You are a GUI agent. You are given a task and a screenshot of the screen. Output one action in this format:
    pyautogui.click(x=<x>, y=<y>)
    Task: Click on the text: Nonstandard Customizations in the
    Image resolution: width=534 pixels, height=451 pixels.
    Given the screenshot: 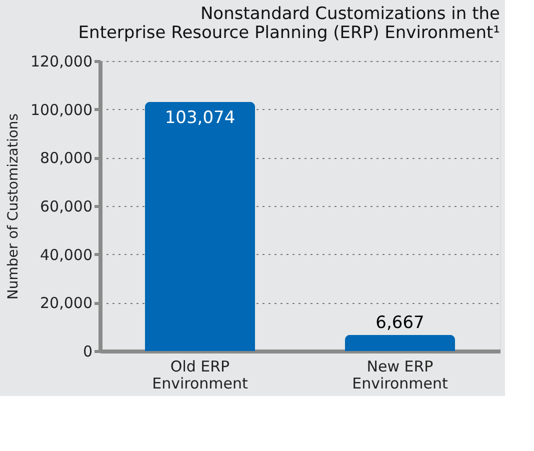 What is the action you would take?
    pyautogui.click(x=350, y=14)
    